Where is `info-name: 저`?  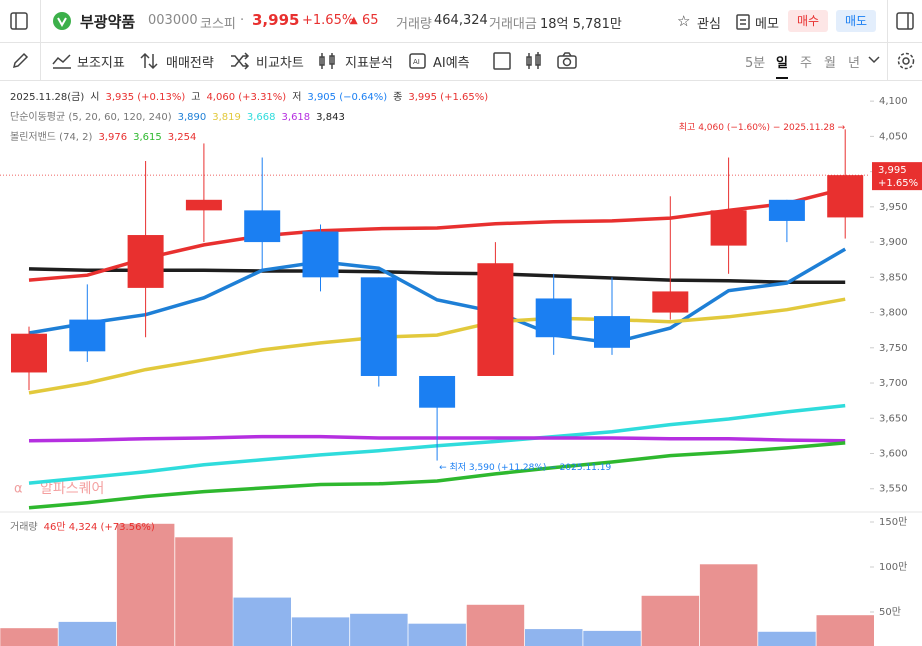 info-name: 저 is located at coordinates (296, 97).